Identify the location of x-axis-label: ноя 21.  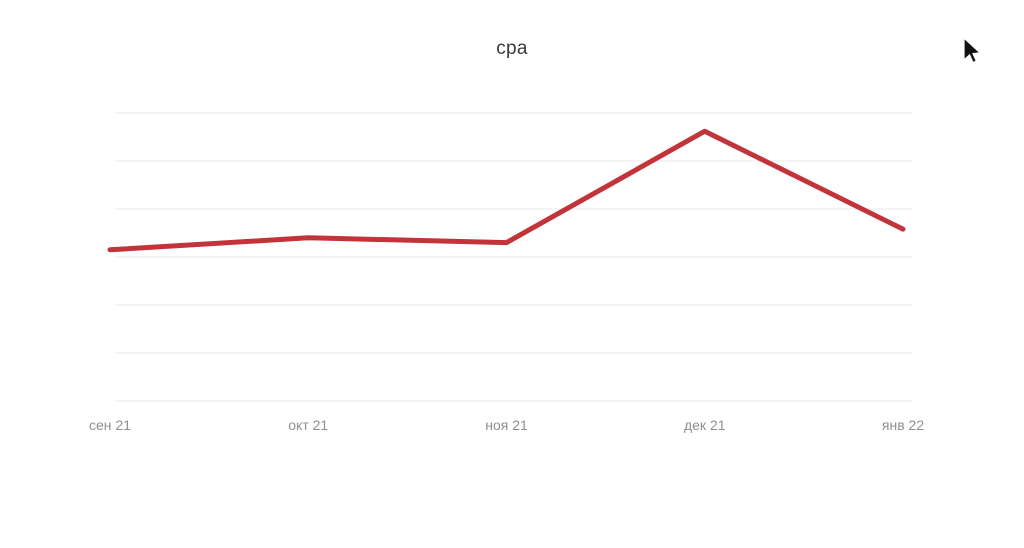
(506, 425).